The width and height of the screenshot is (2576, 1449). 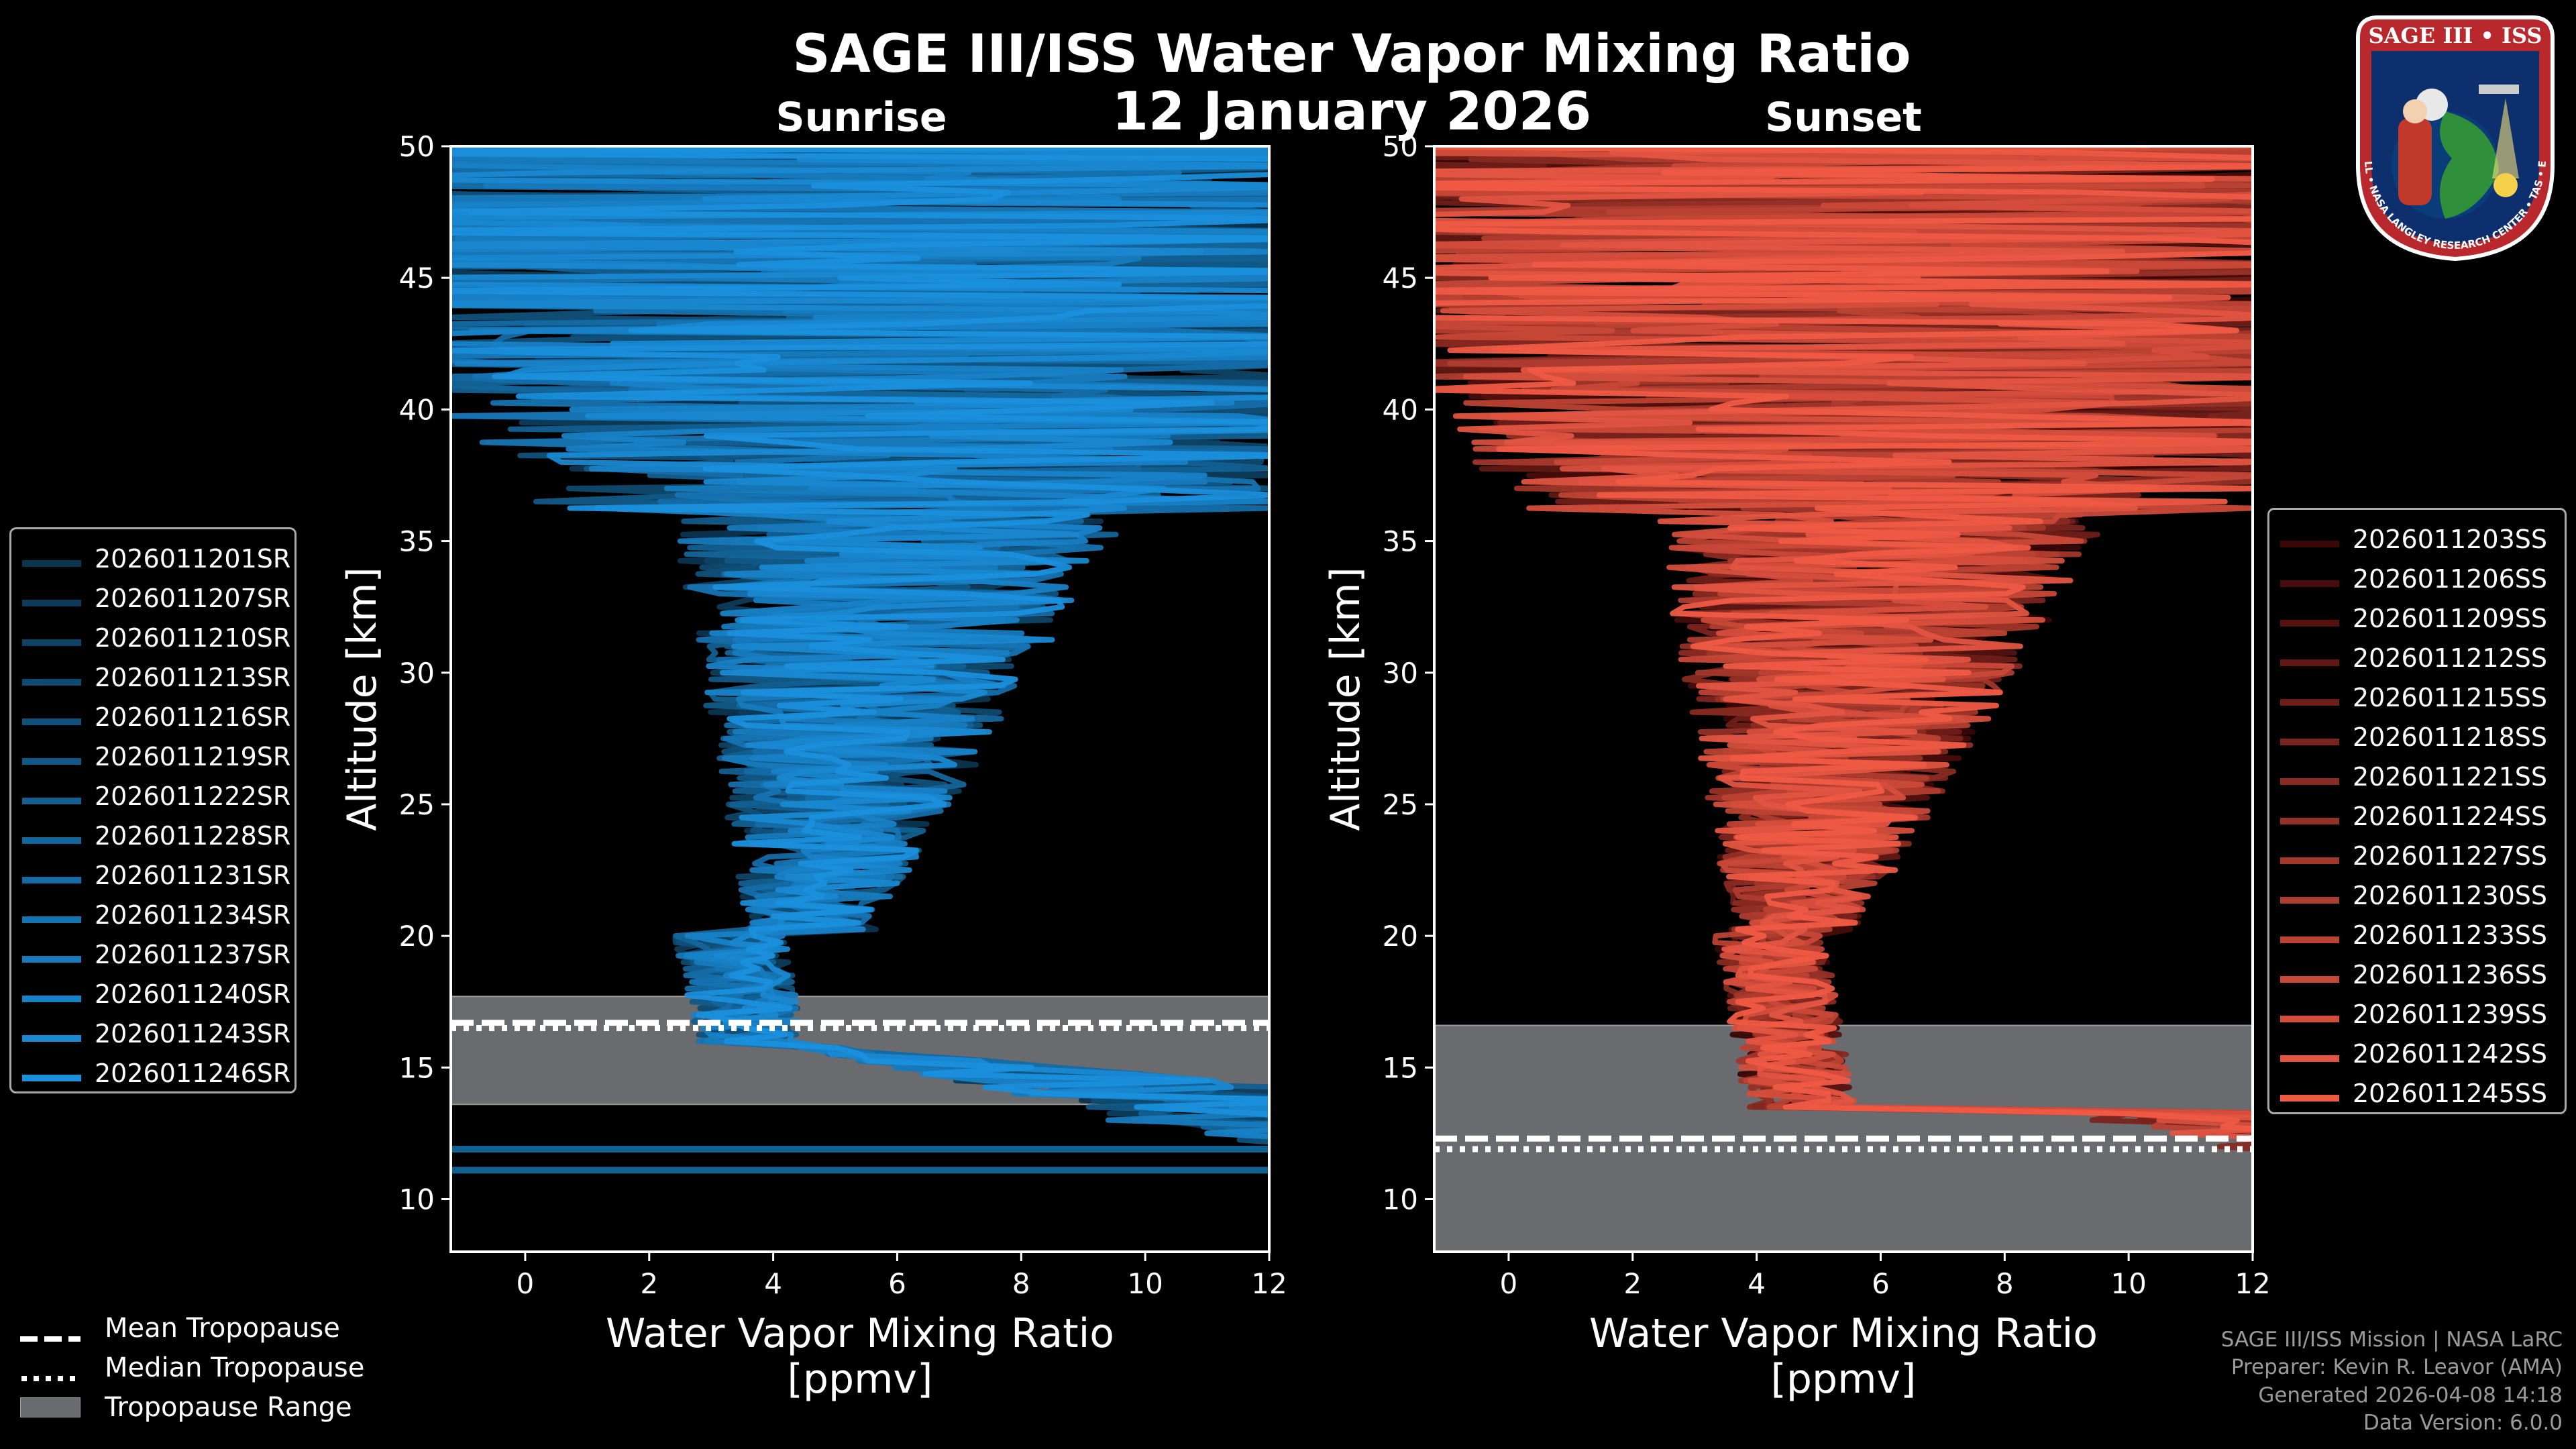 What do you see at coordinates (1400, 1199) in the screenshot?
I see `y-tick-label: 10` at bounding box center [1400, 1199].